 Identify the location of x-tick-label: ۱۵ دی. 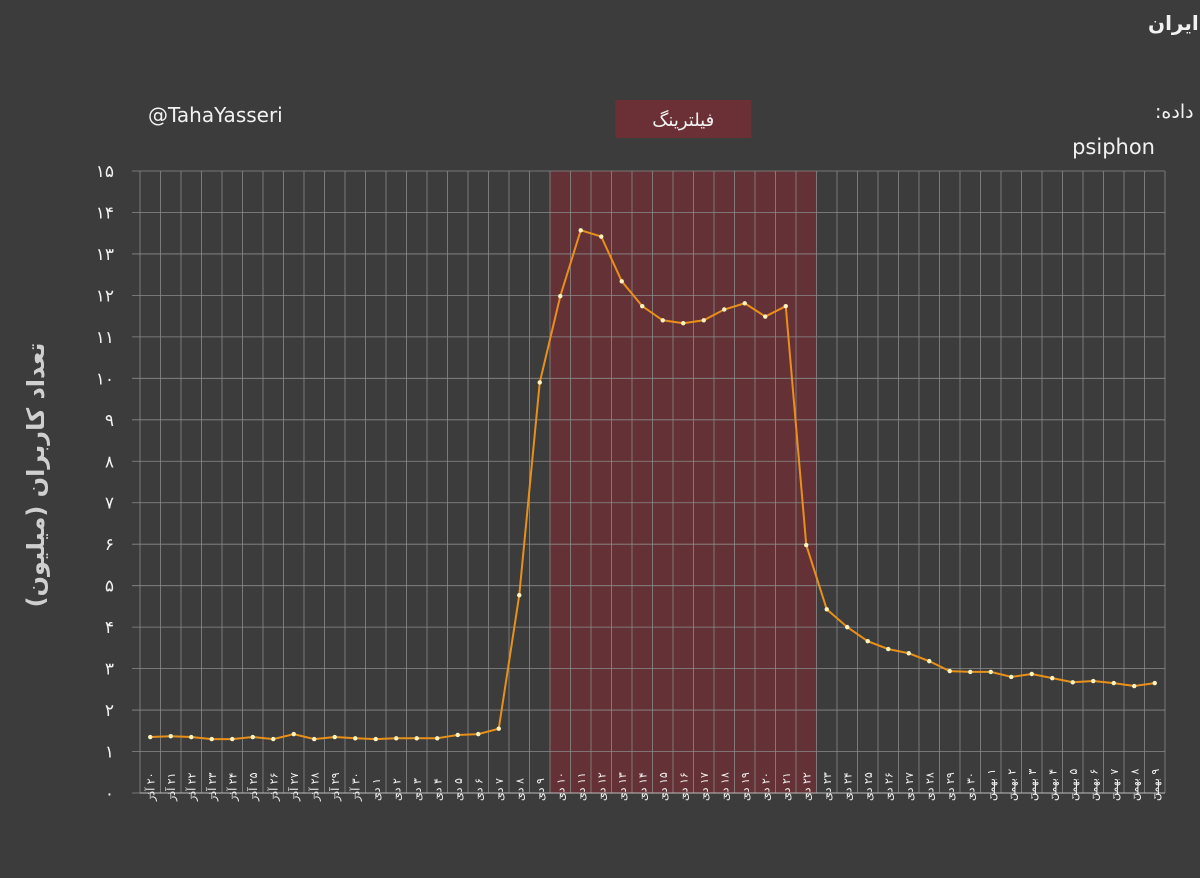
(663, 786).